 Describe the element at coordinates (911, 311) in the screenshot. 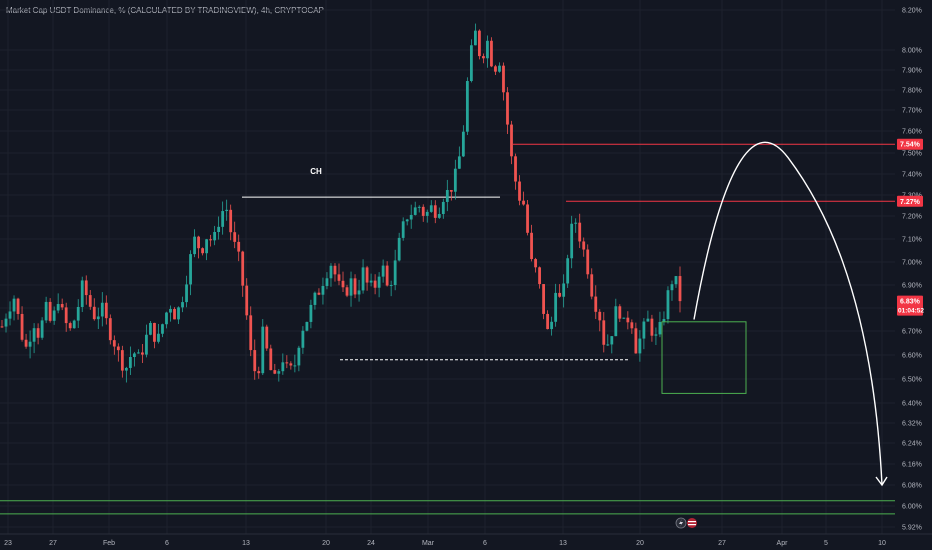

I see `countdown-label: 01:04:52` at that location.